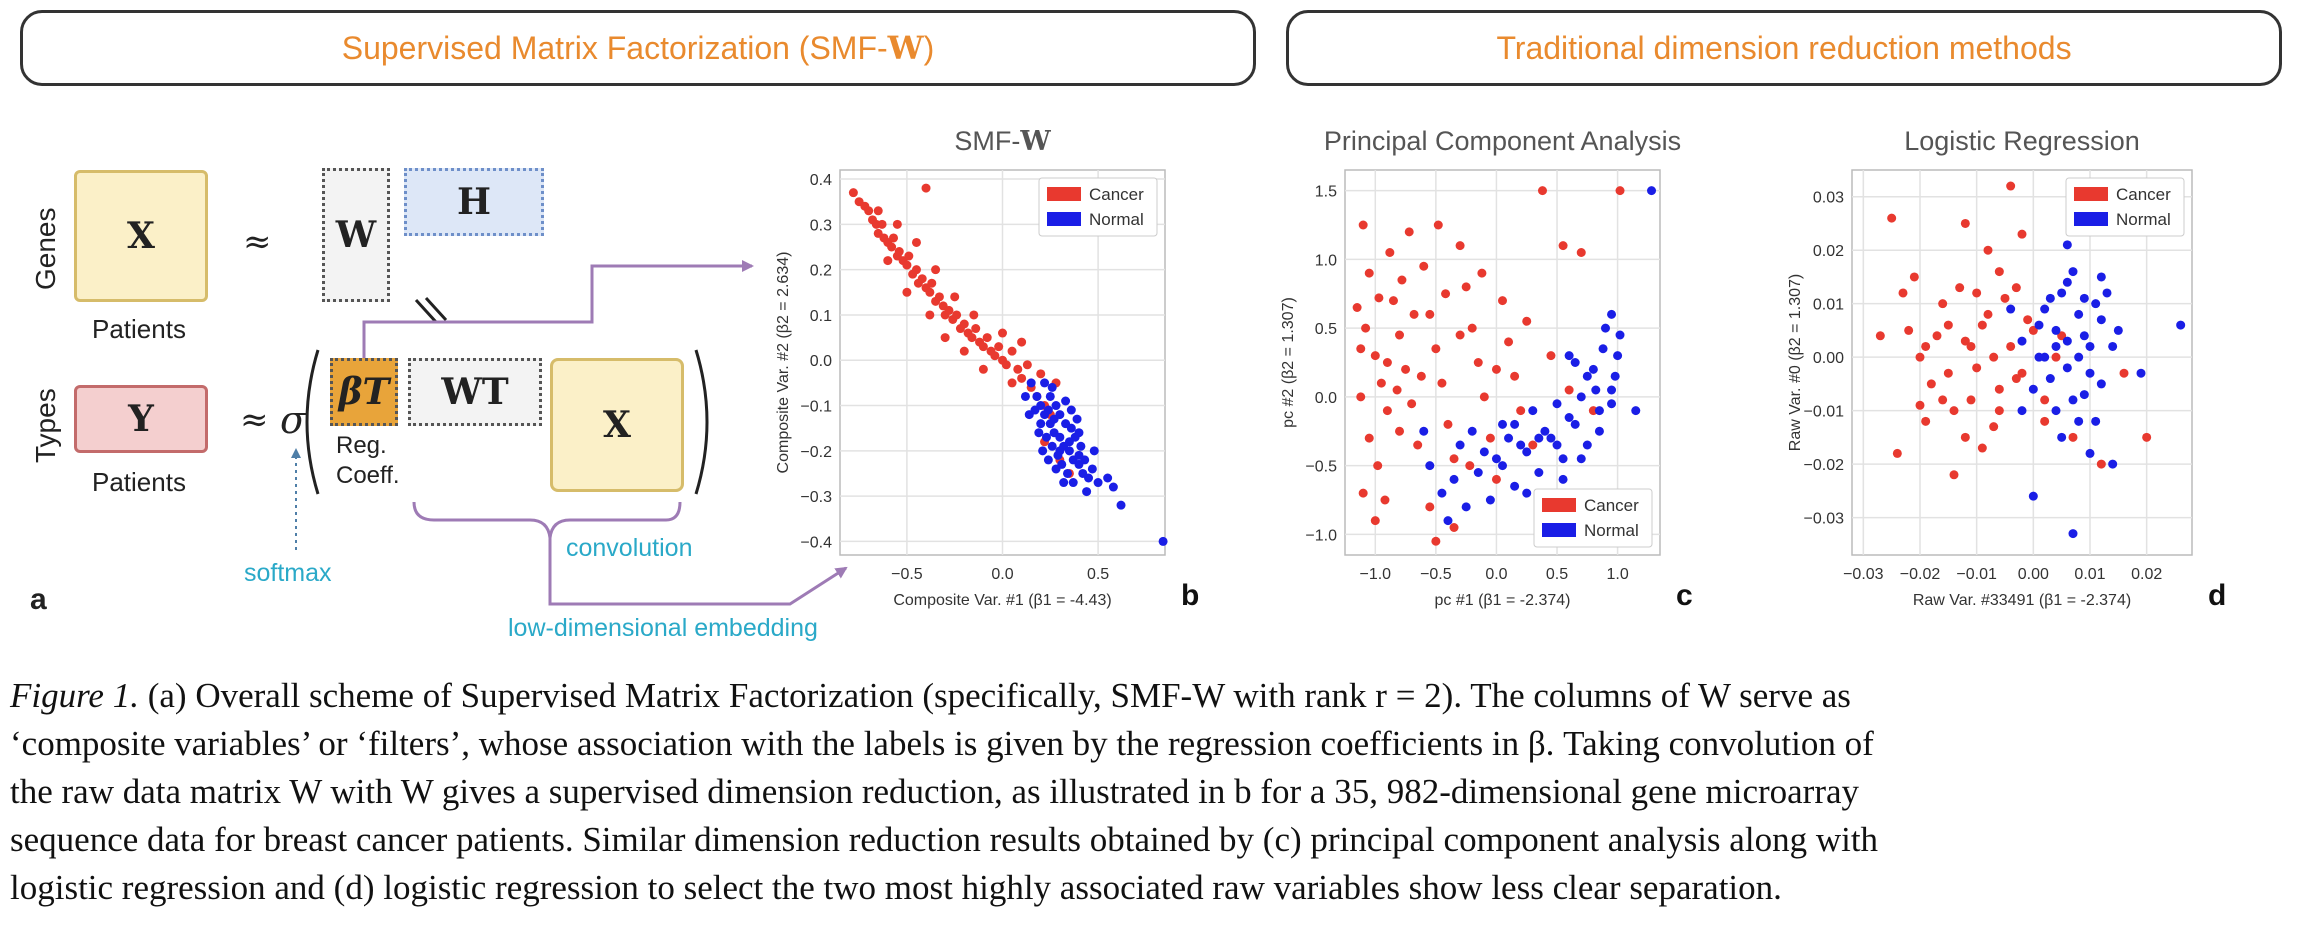 The width and height of the screenshot is (2304, 948). What do you see at coordinates (1375, 574) in the screenshot?
I see `x-tick-label: −1.0` at bounding box center [1375, 574].